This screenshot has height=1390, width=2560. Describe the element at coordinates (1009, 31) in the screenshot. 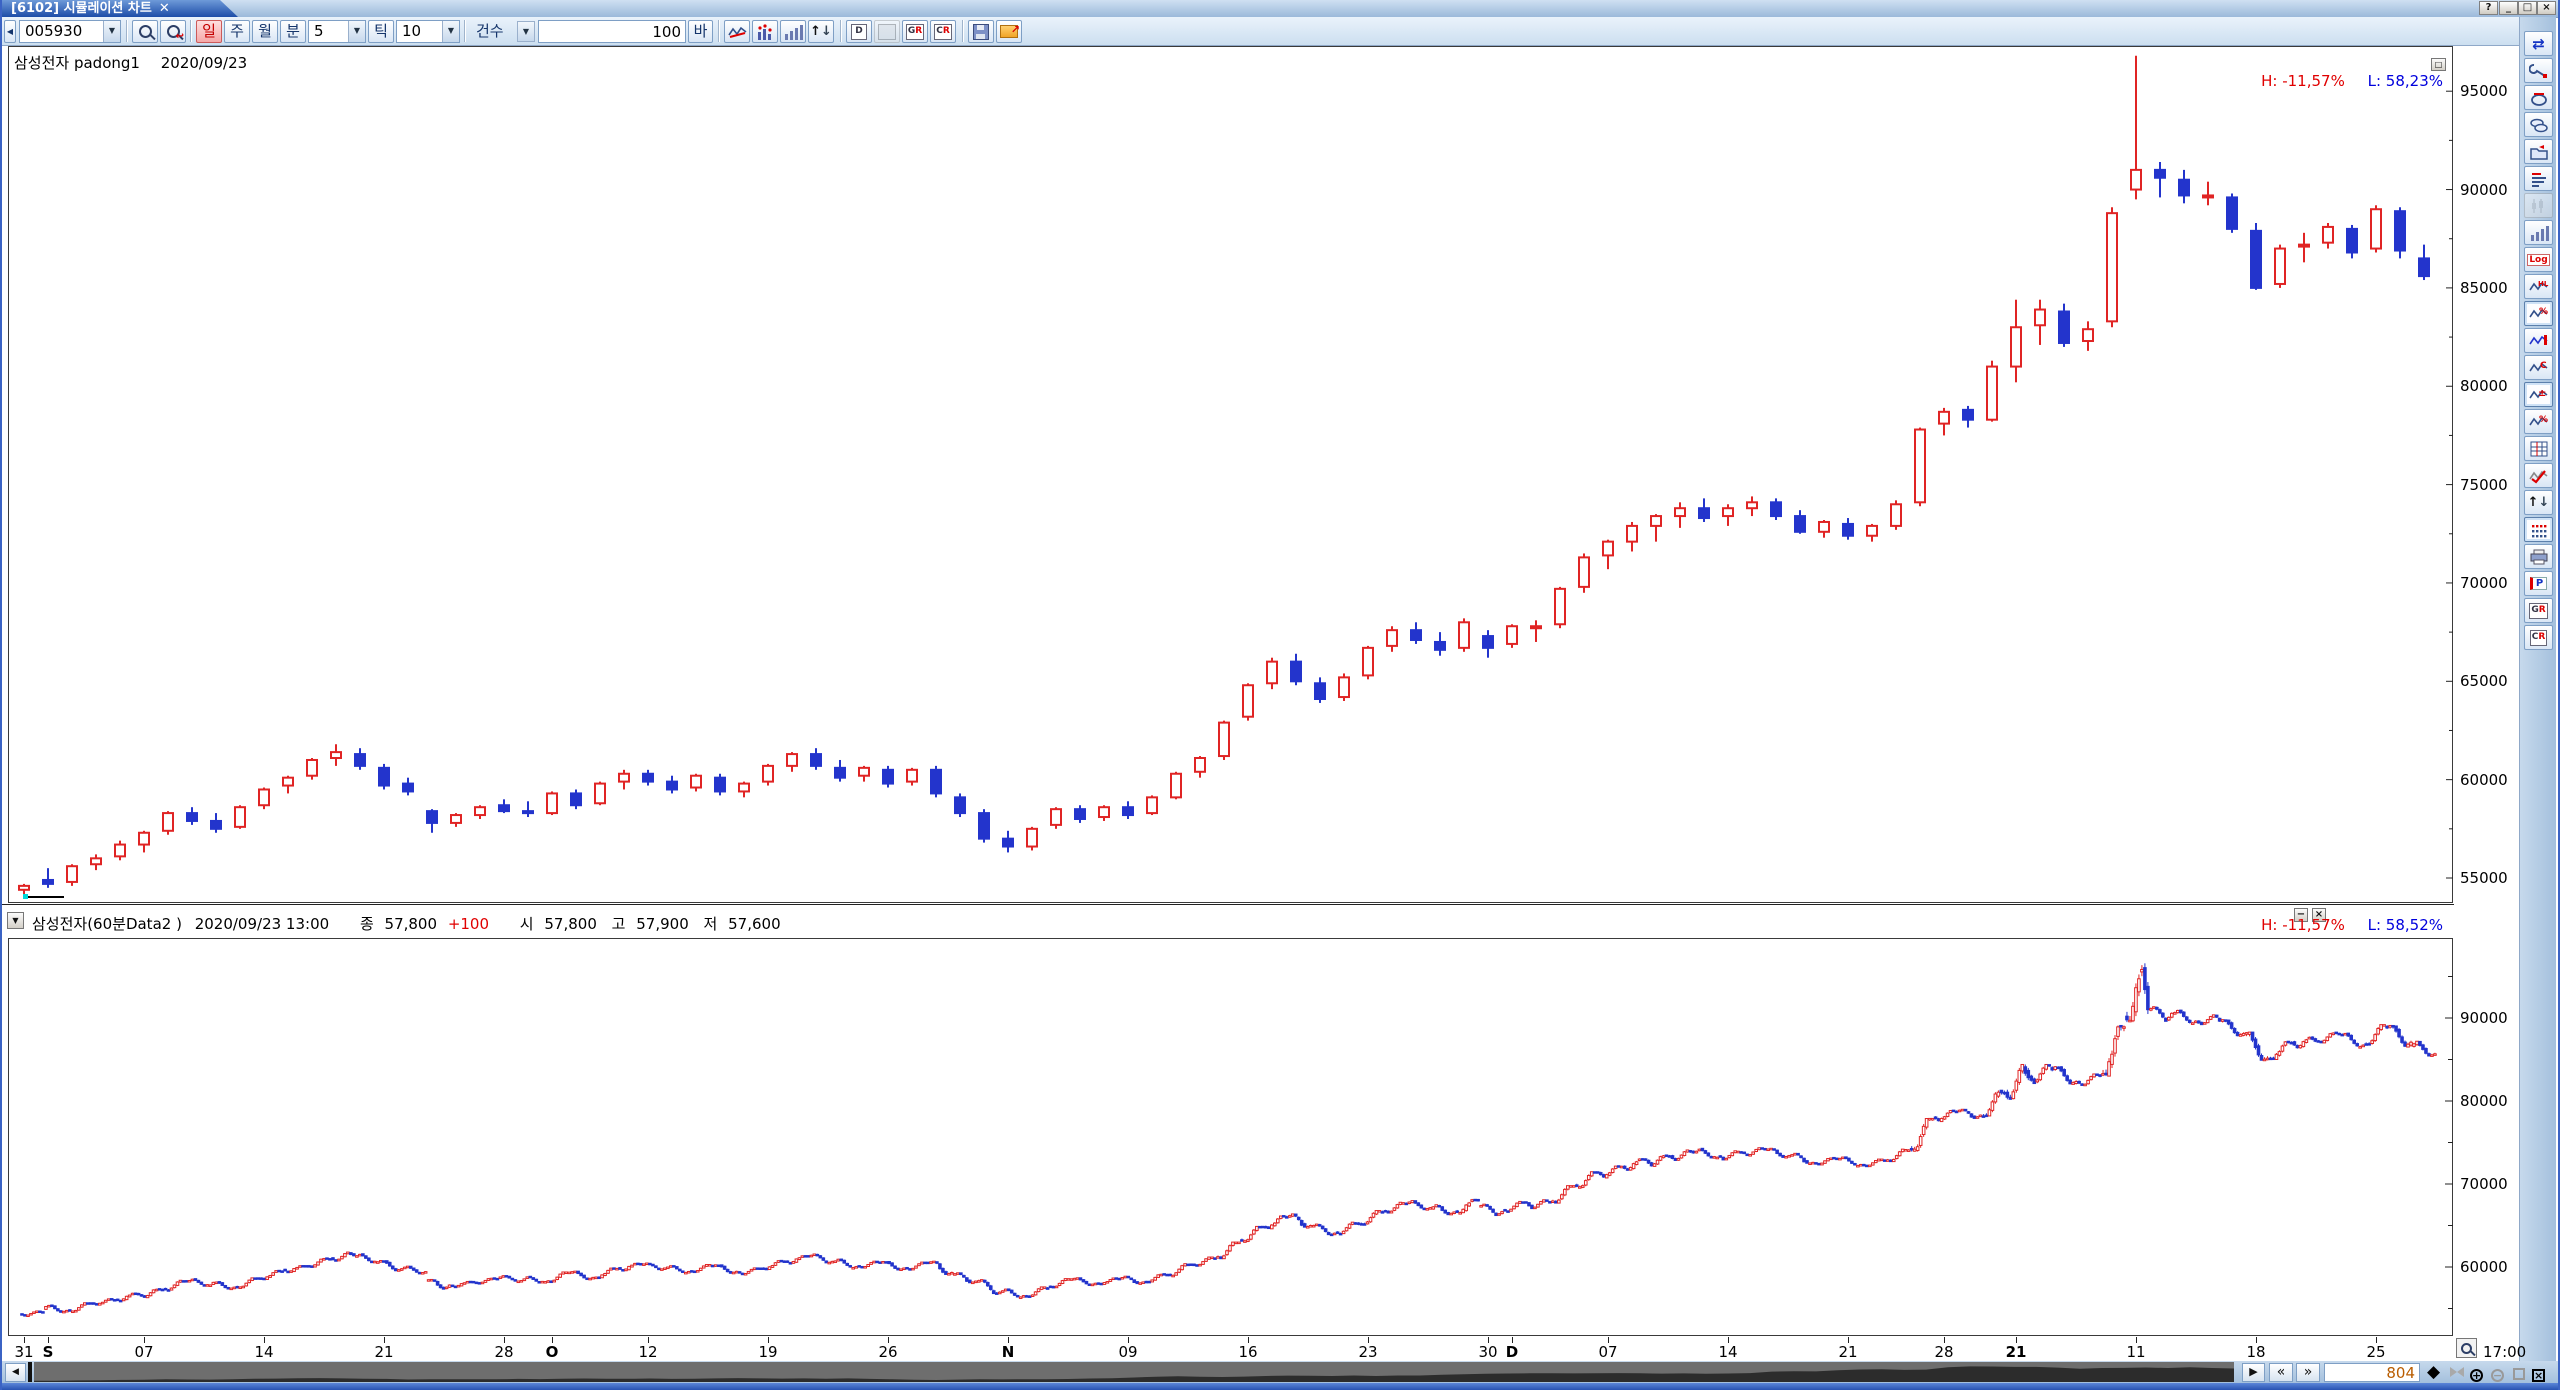

I see `open-folder-icon: ↗` at that location.